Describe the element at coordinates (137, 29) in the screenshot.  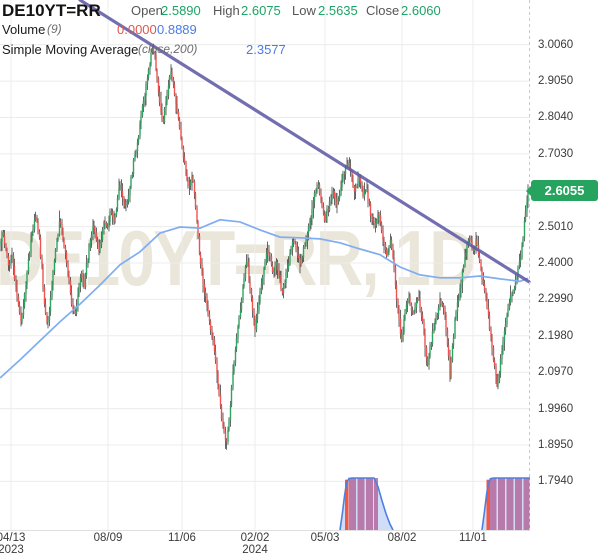
I see `volume-current-value: 0.0000` at that location.